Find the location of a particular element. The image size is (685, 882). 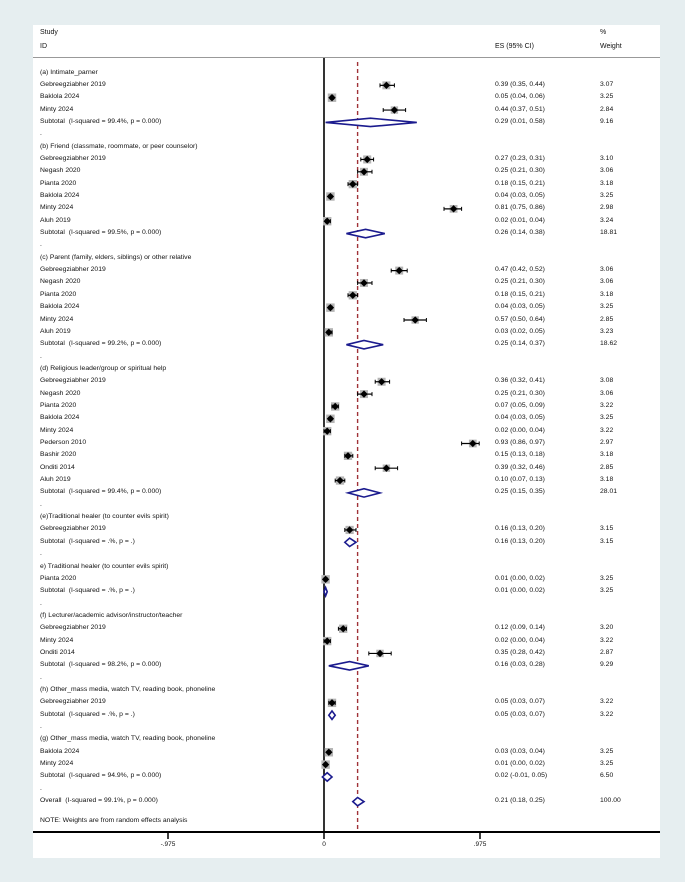

weight-value: 3.07 is located at coordinates (607, 84).